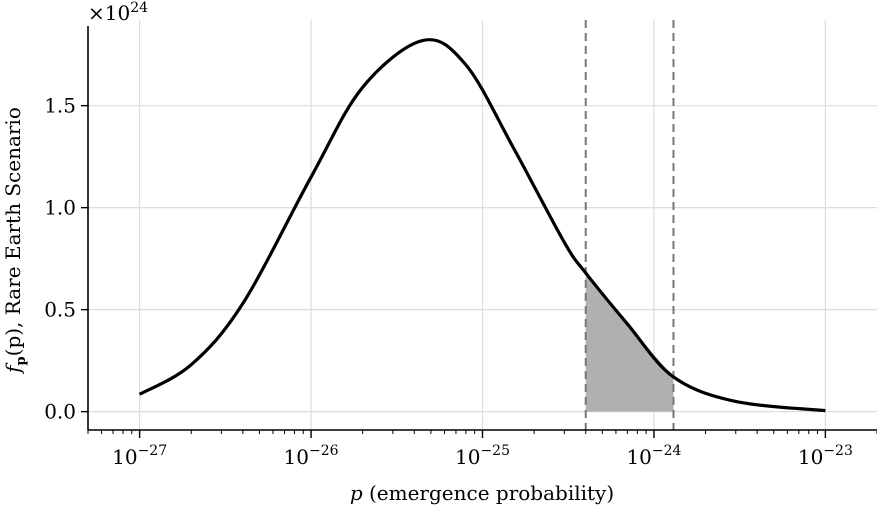 The image size is (877, 506). I want to click on x-tick-label-4: 10−23, so click(825, 456).